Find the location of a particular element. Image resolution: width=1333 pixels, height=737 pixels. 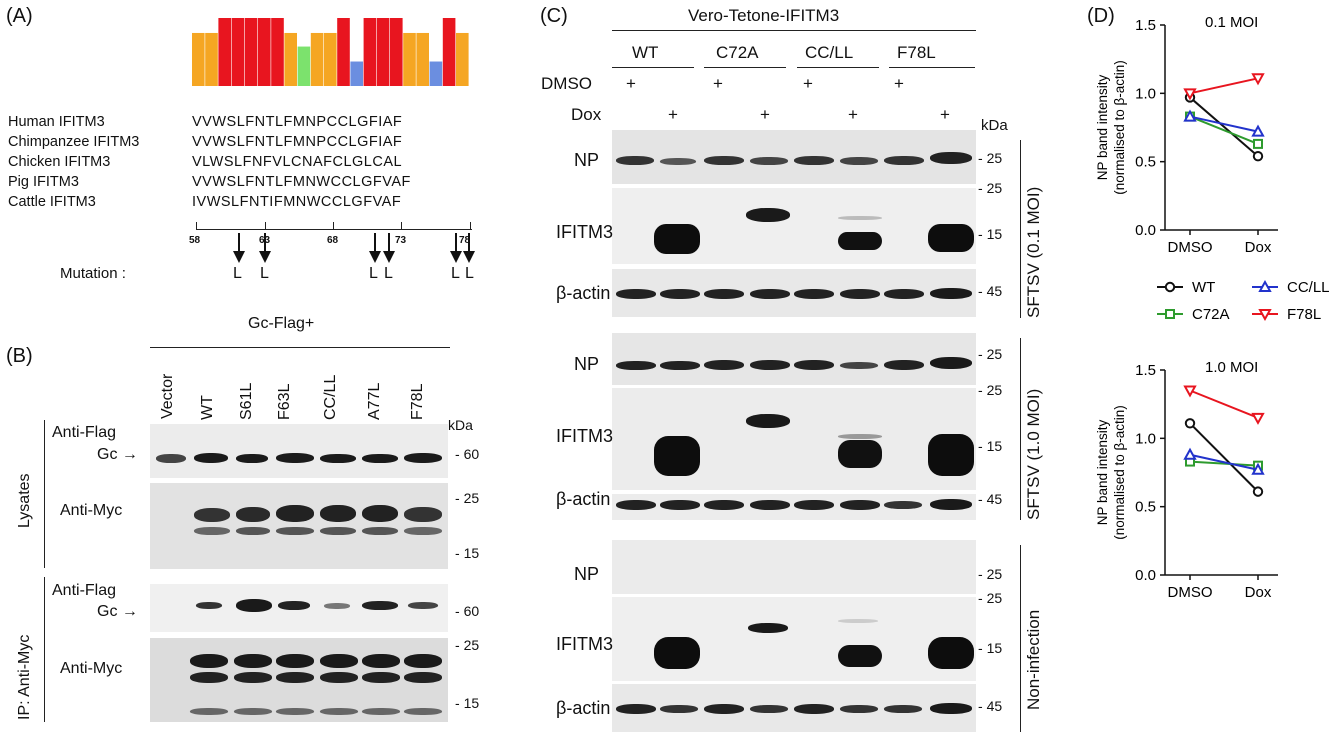

species-name: Chicken IFITM3 is located at coordinates (59, 162).